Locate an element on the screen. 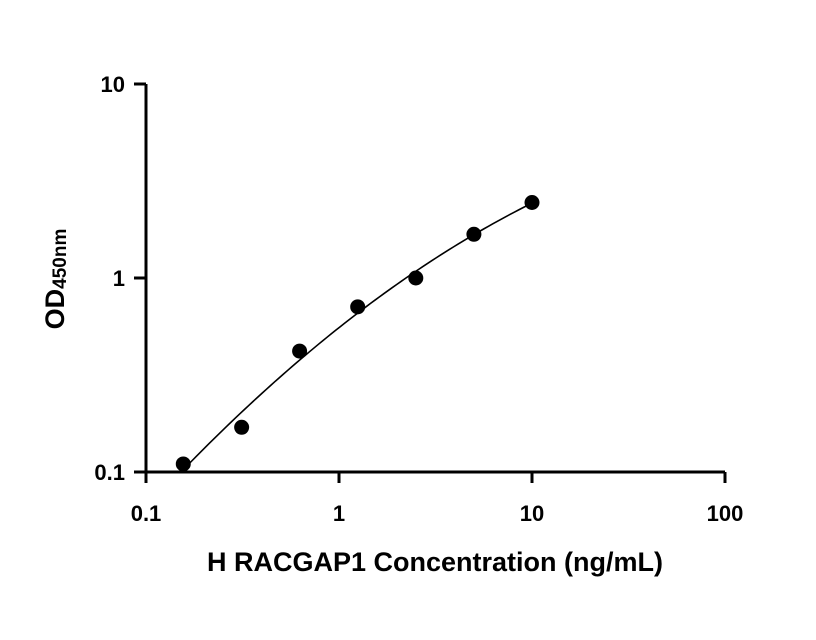 This screenshot has width=816, height=640. y-tick-label: 1 is located at coordinates (119, 278).